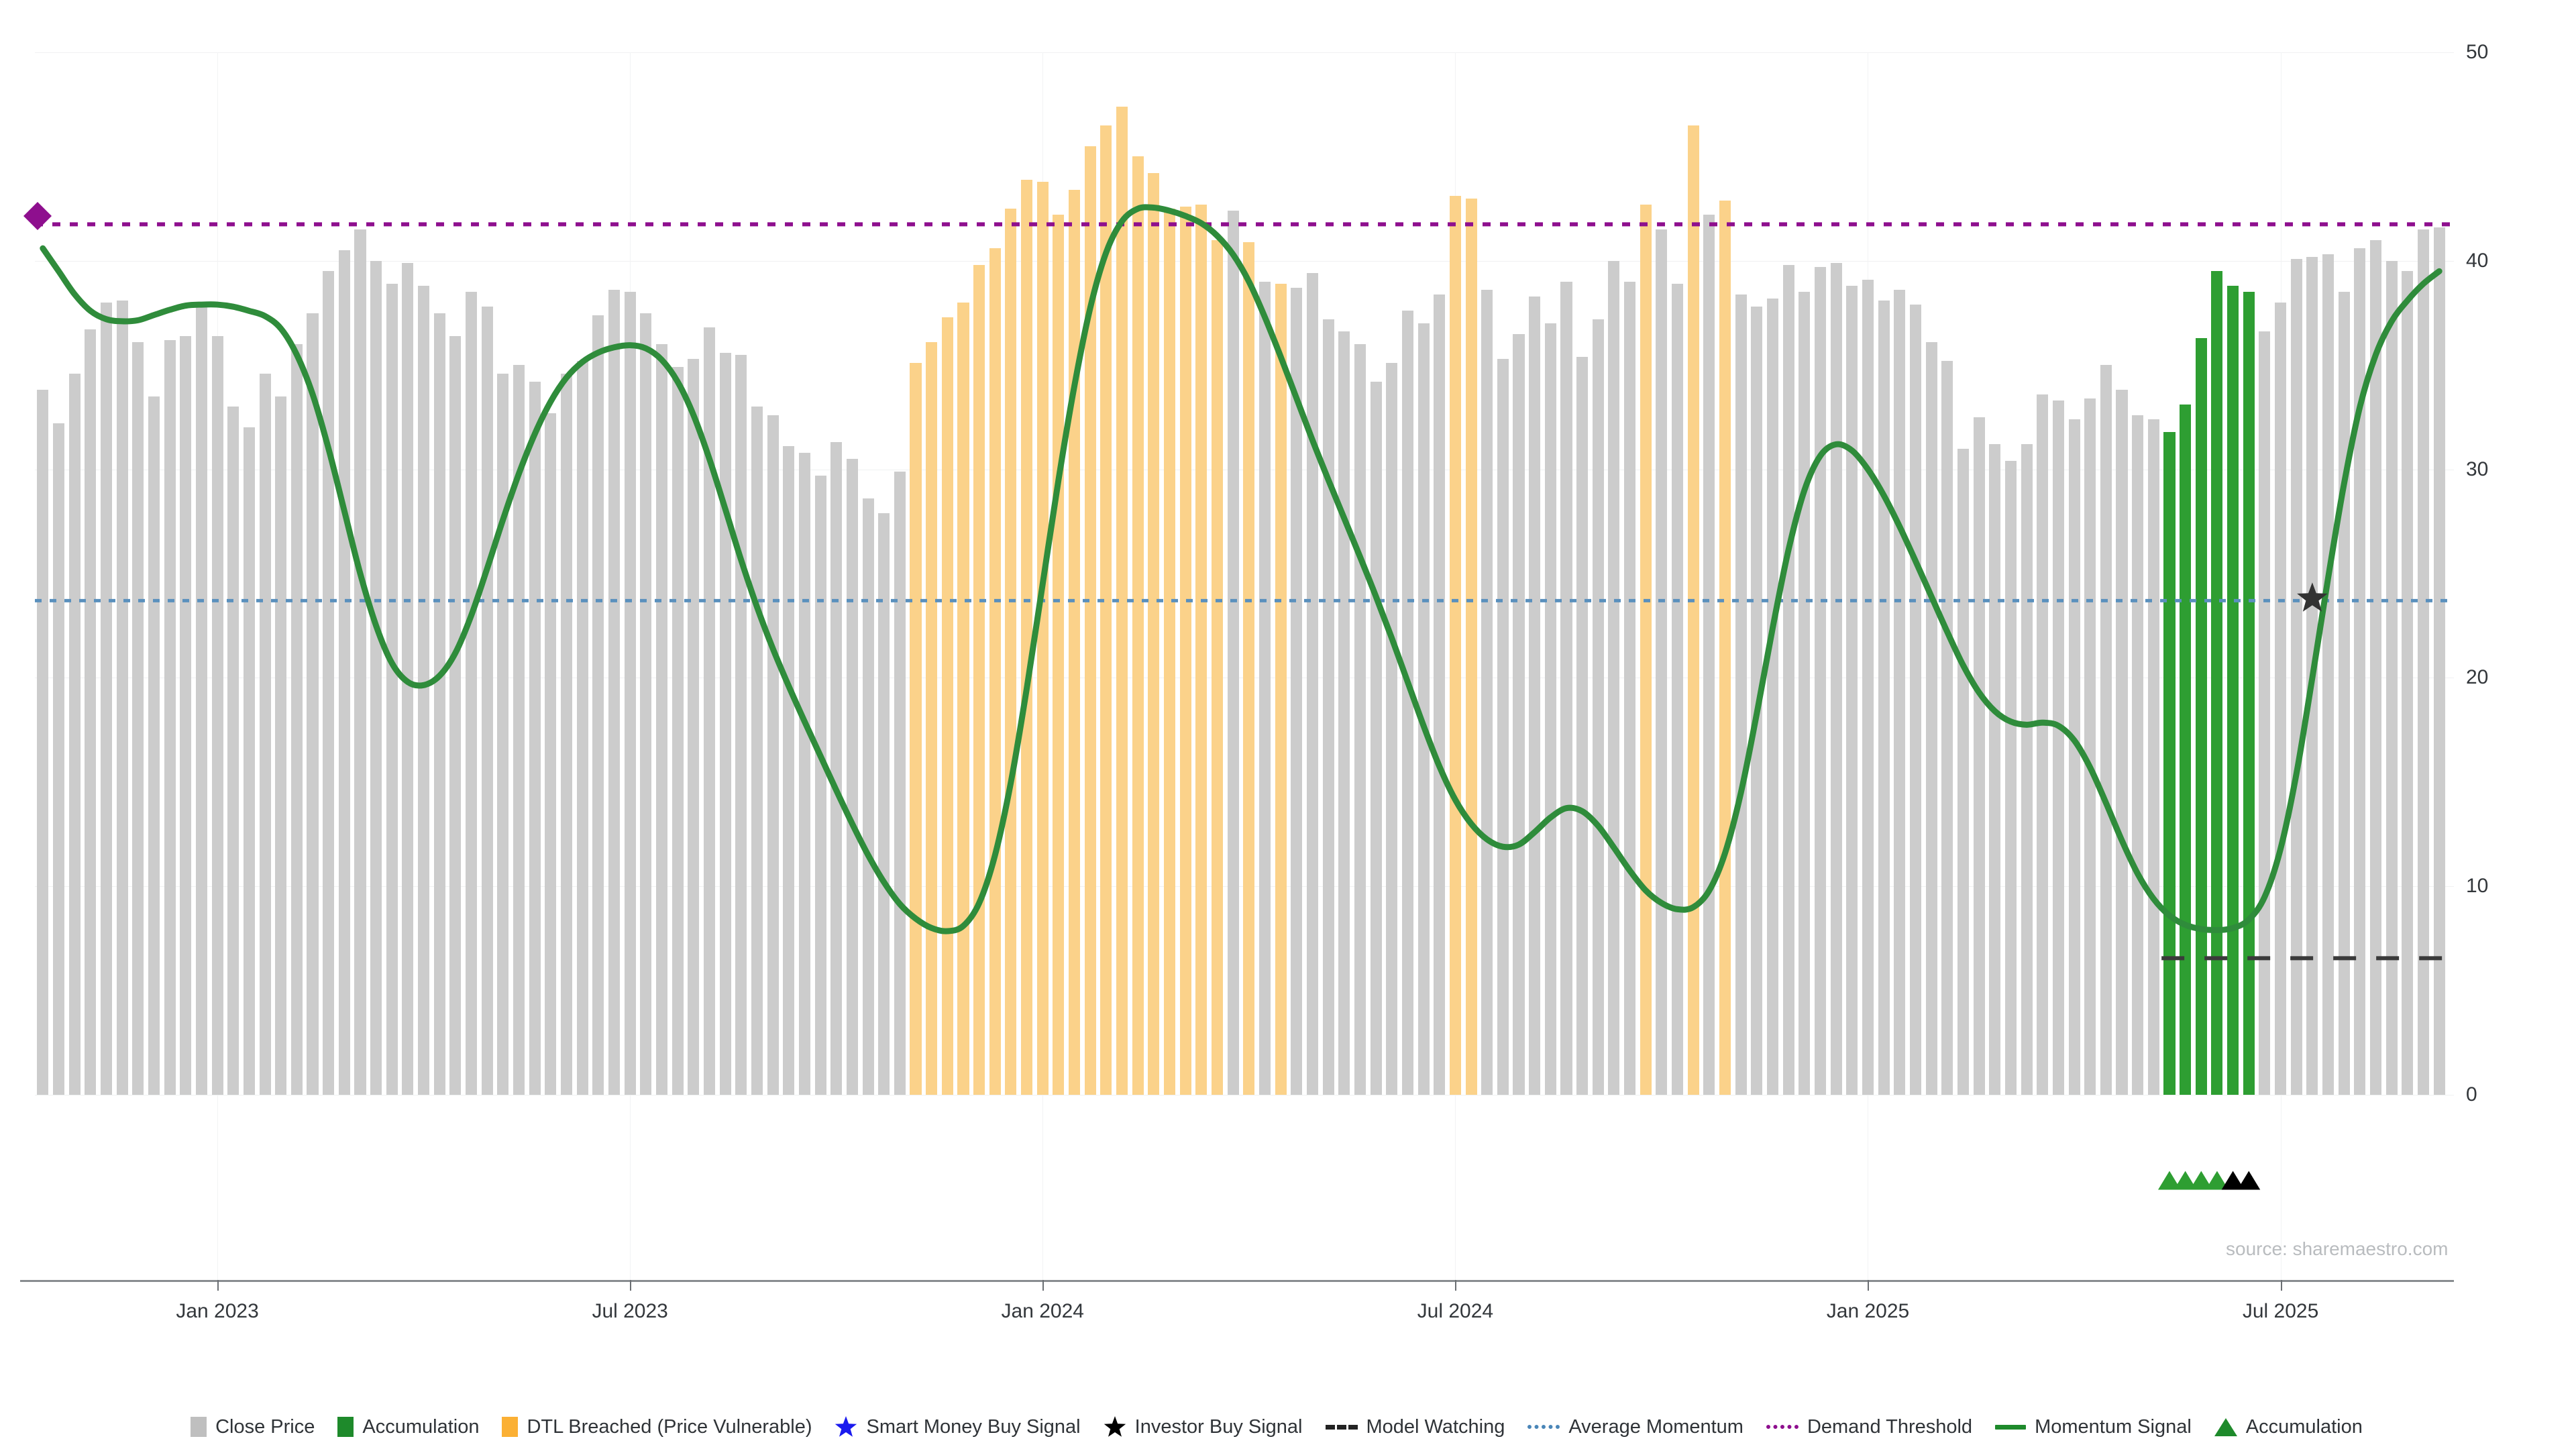 The width and height of the screenshot is (2576, 1449). What do you see at coordinates (1655, 1426) in the screenshot?
I see `legend-item-label: Average Momentum` at bounding box center [1655, 1426].